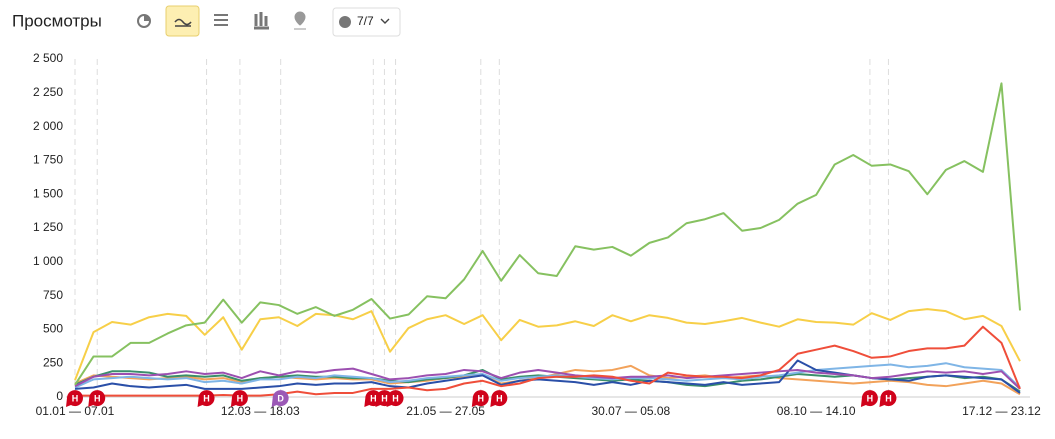 This screenshot has height=439, width=1055. Describe the element at coordinates (53, 362) in the screenshot. I see `y-tick-label: 250` at that location.